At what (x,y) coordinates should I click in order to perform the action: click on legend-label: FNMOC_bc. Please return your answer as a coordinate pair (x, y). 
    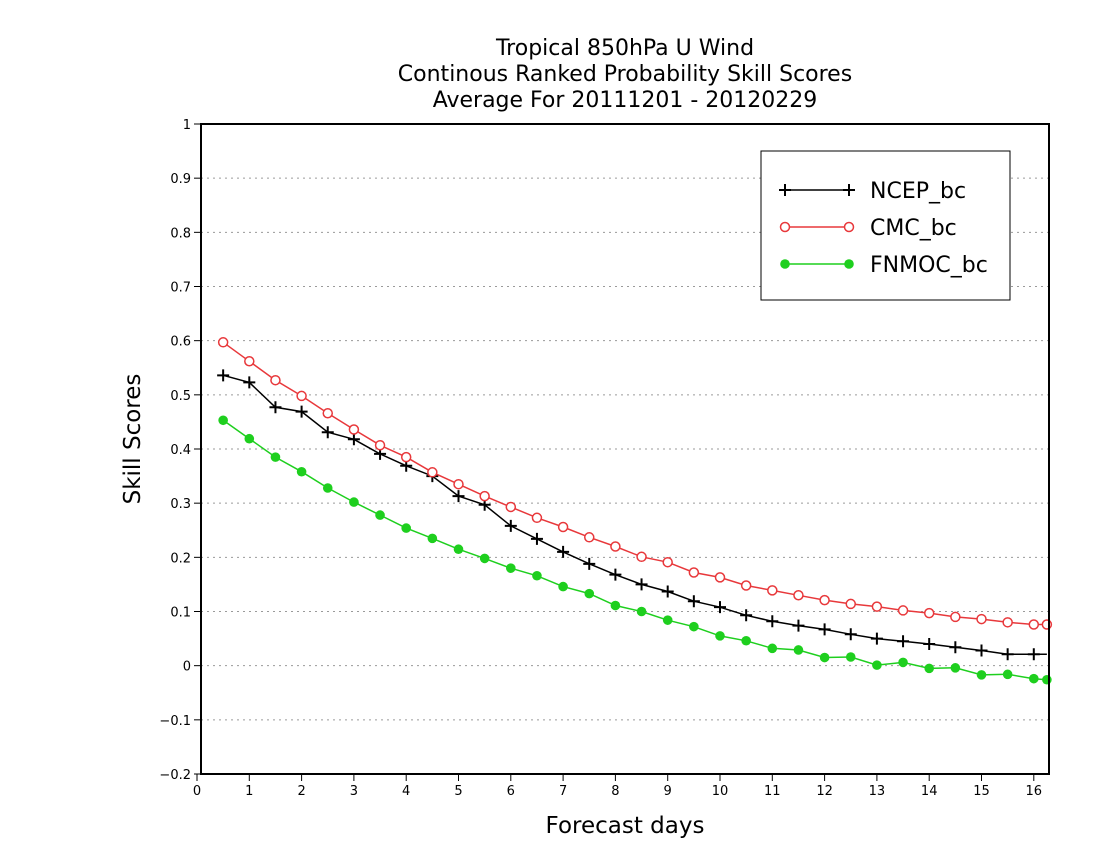
    Looking at the image, I should click on (929, 265).